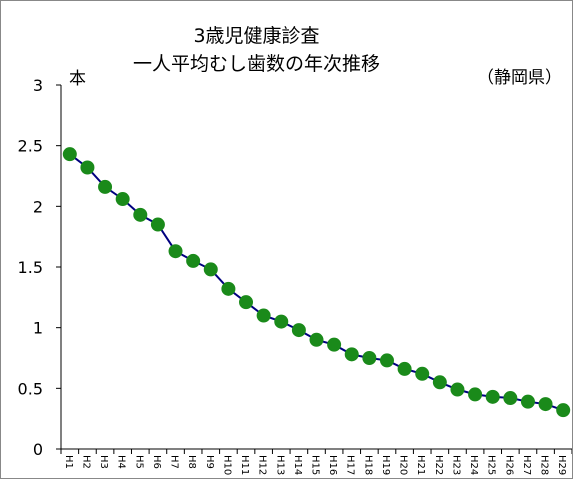 The image size is (573, 479). I want to click on x-tick-label: H4, so click(121, 462).